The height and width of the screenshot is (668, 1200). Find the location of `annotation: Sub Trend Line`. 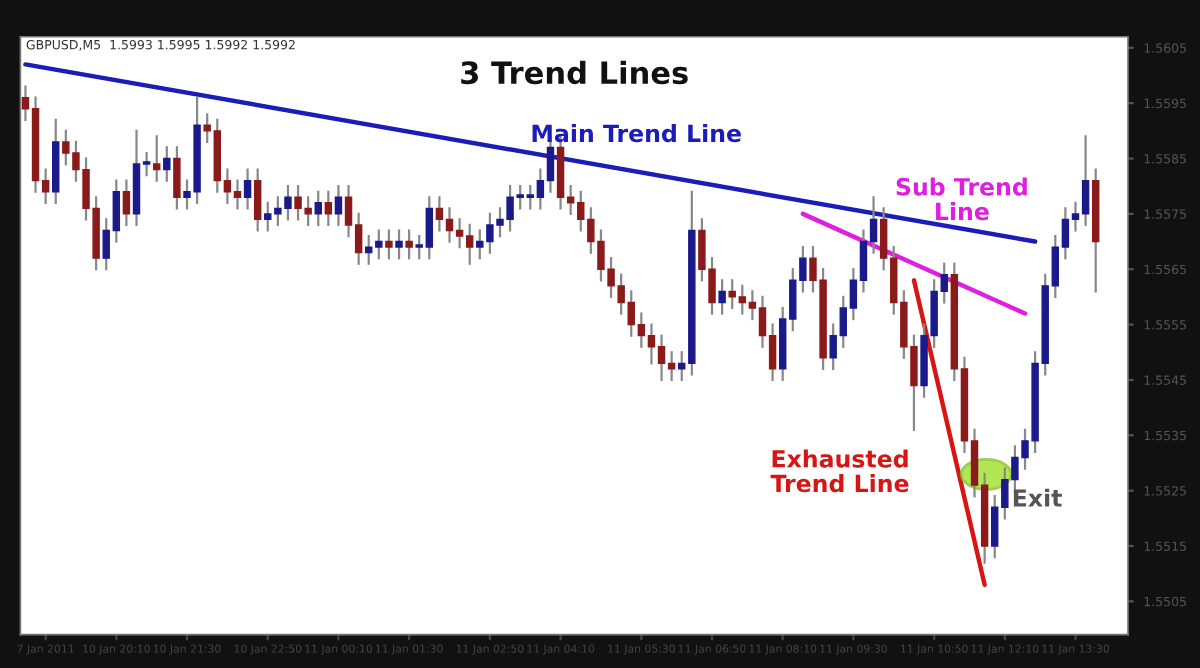

annotation: Sub Trend Line is located at coordinates (961, 199).